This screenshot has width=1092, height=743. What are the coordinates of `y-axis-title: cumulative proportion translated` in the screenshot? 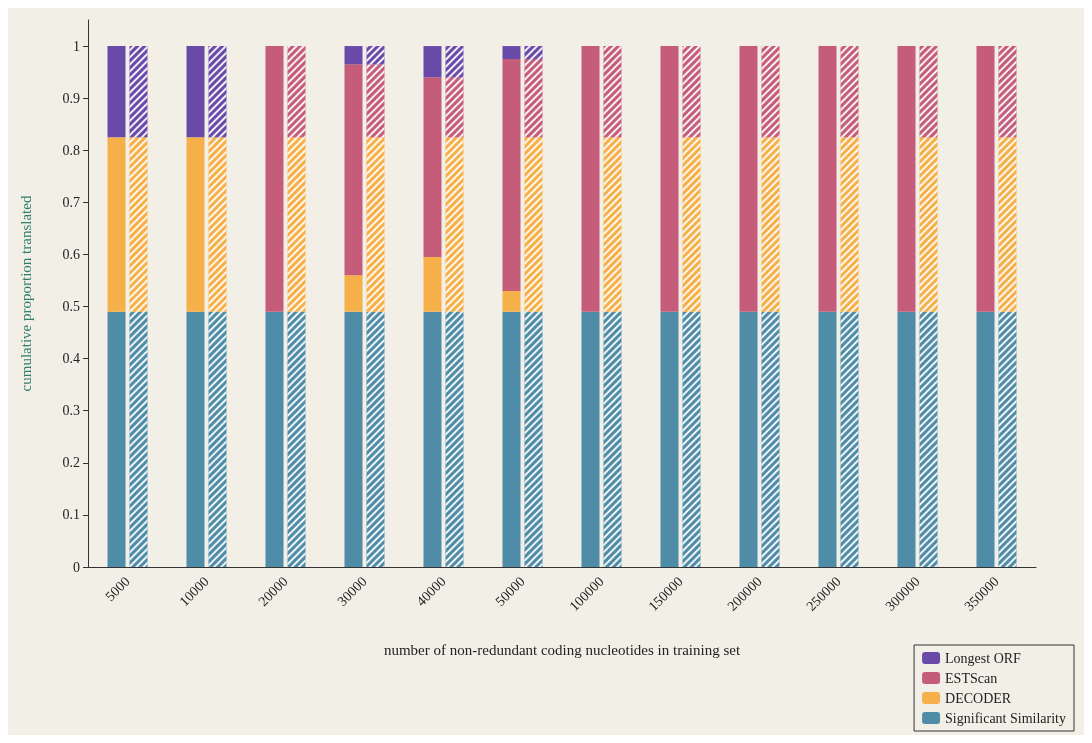 It's located at (25, 293).